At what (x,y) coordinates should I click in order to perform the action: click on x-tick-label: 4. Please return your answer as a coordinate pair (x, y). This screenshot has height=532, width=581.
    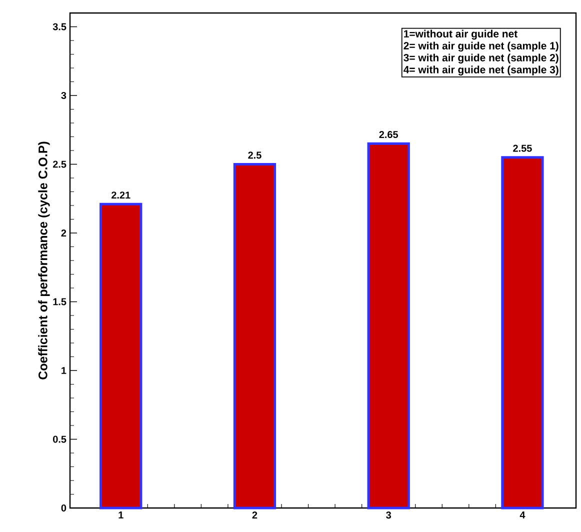
    Looking at the image, I should click on (523, 515).